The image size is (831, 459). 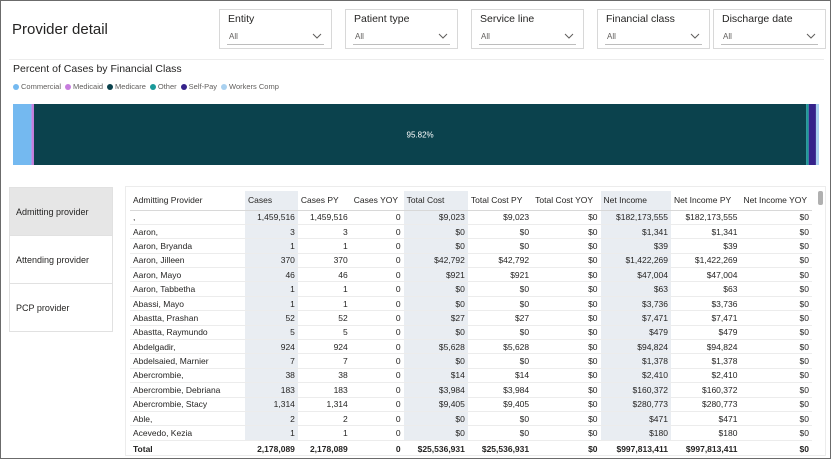 What do you see at coordinates (566, 448) in the screenshot?
I see `total-cell: $0` at bounding box center [566, 448].